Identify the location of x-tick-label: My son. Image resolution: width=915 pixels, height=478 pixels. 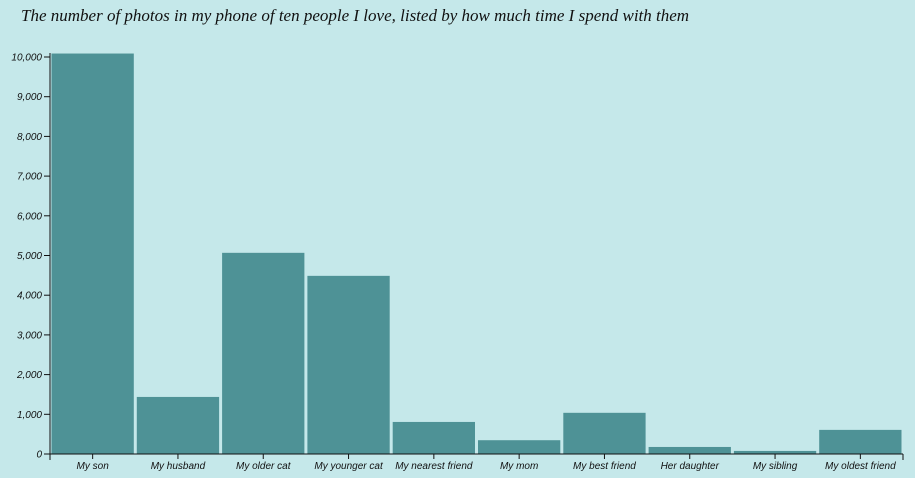
(93, 466).